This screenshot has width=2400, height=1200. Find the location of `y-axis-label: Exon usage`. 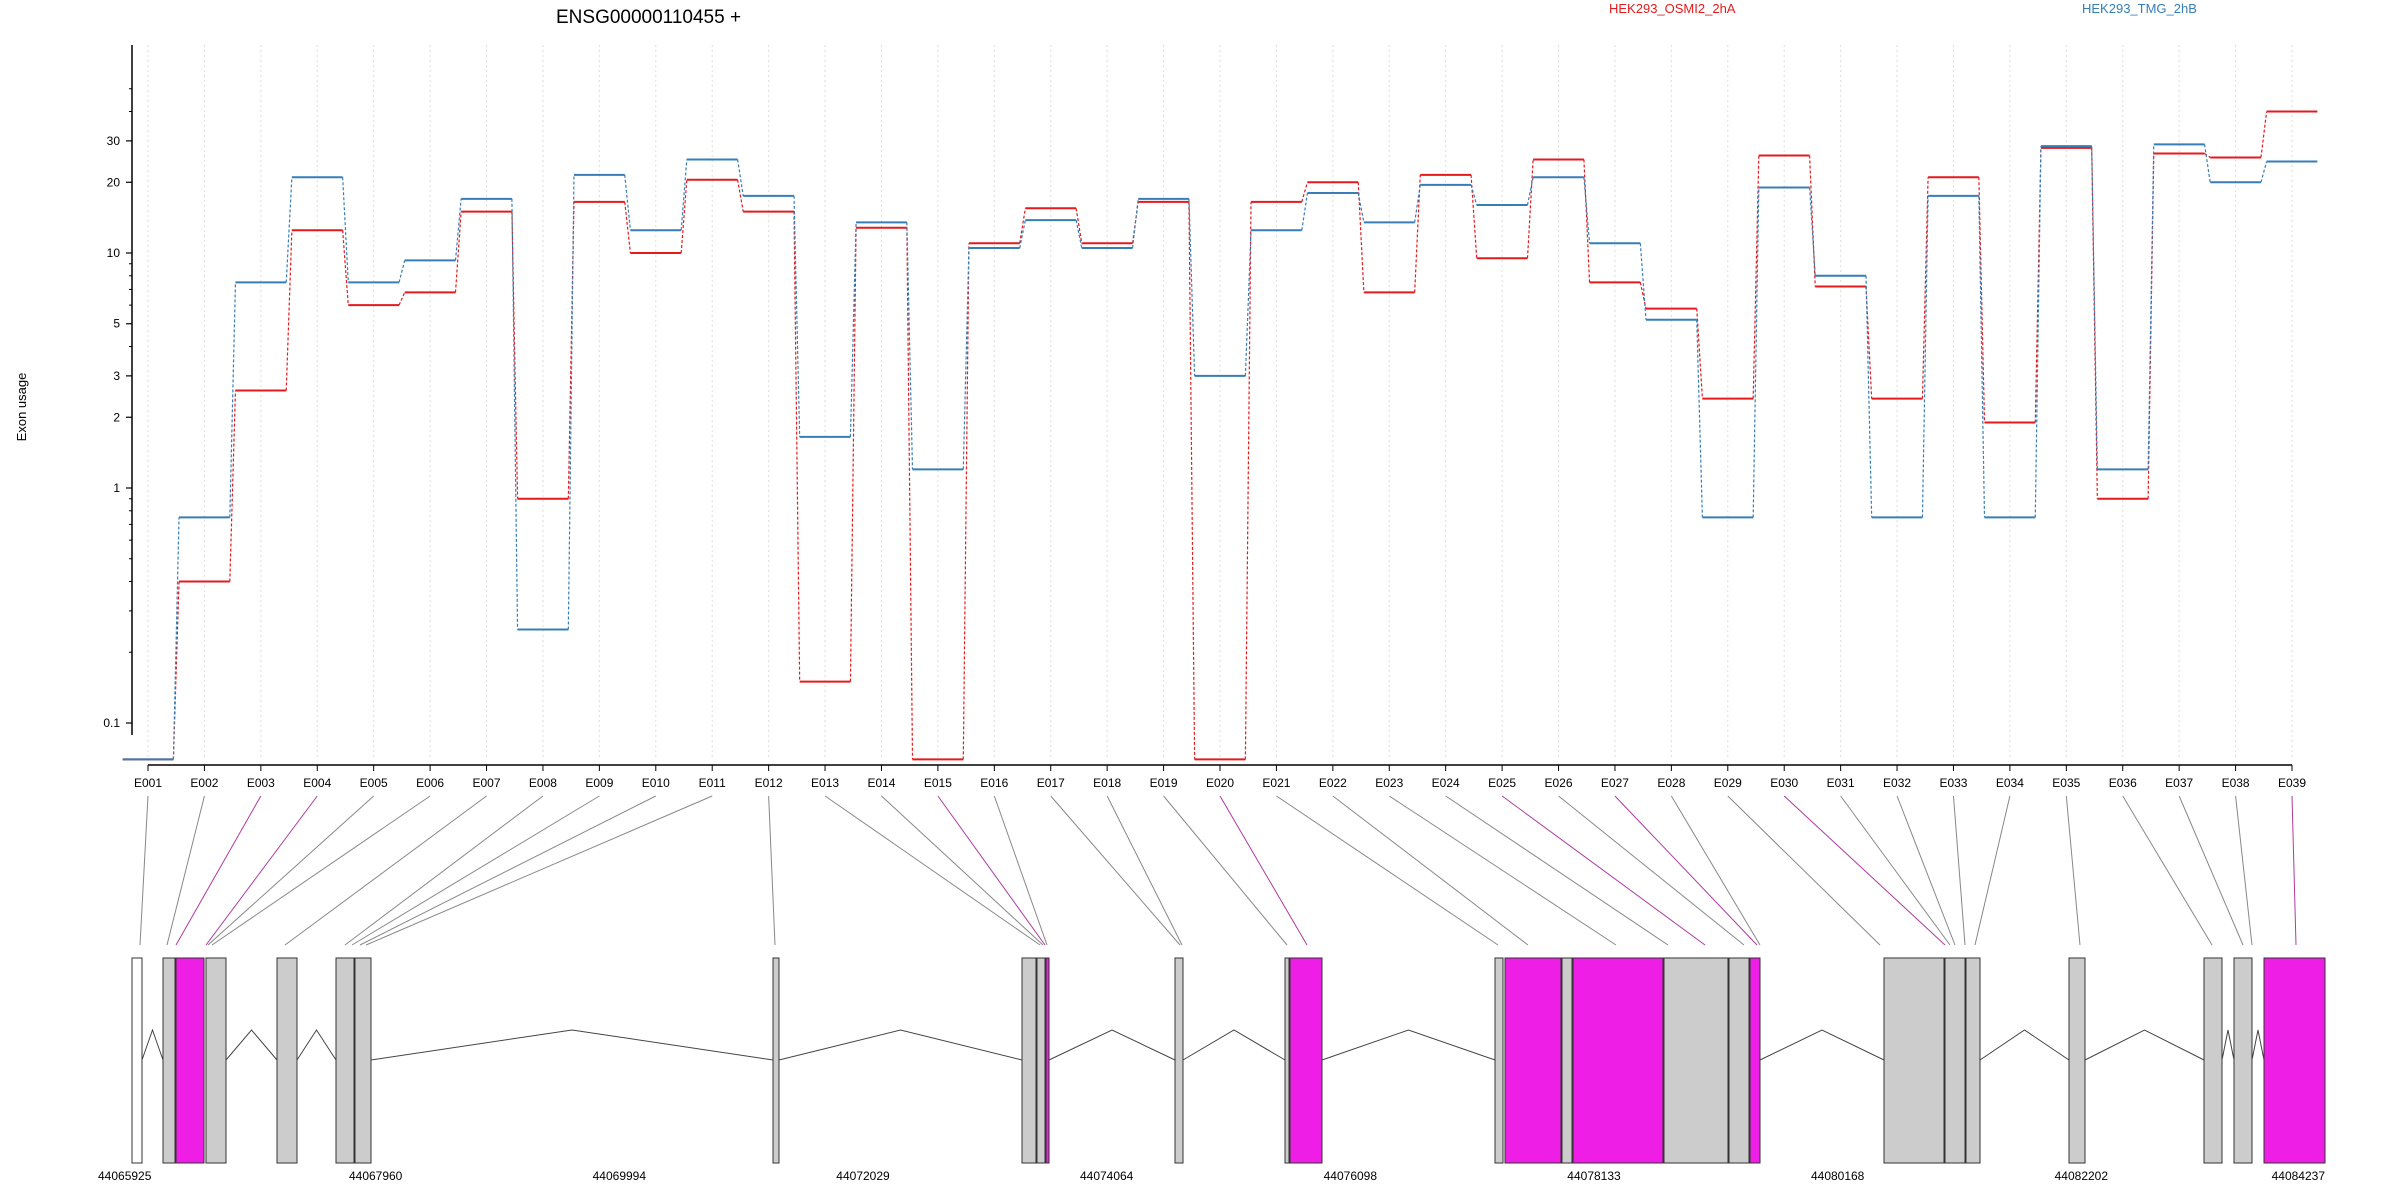

y-axis-label: Exon usage is located at coordinates (21, 407).